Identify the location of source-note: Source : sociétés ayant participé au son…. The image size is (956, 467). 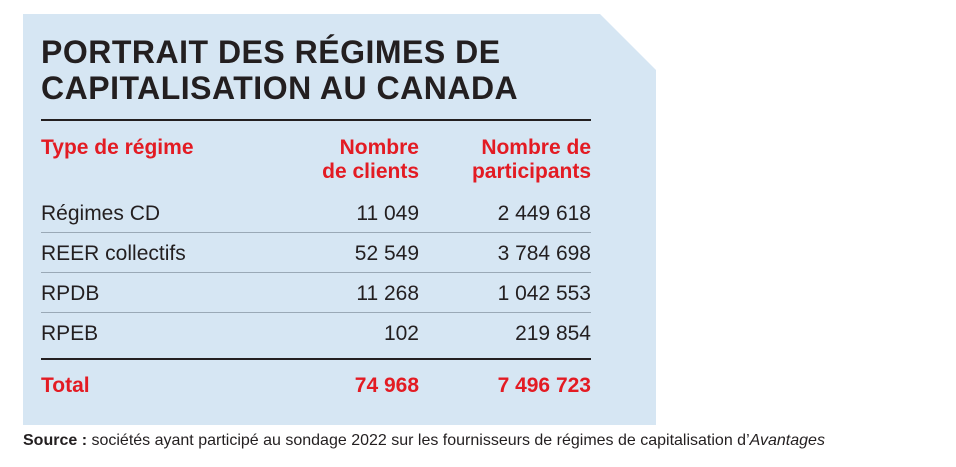
(424, 441).